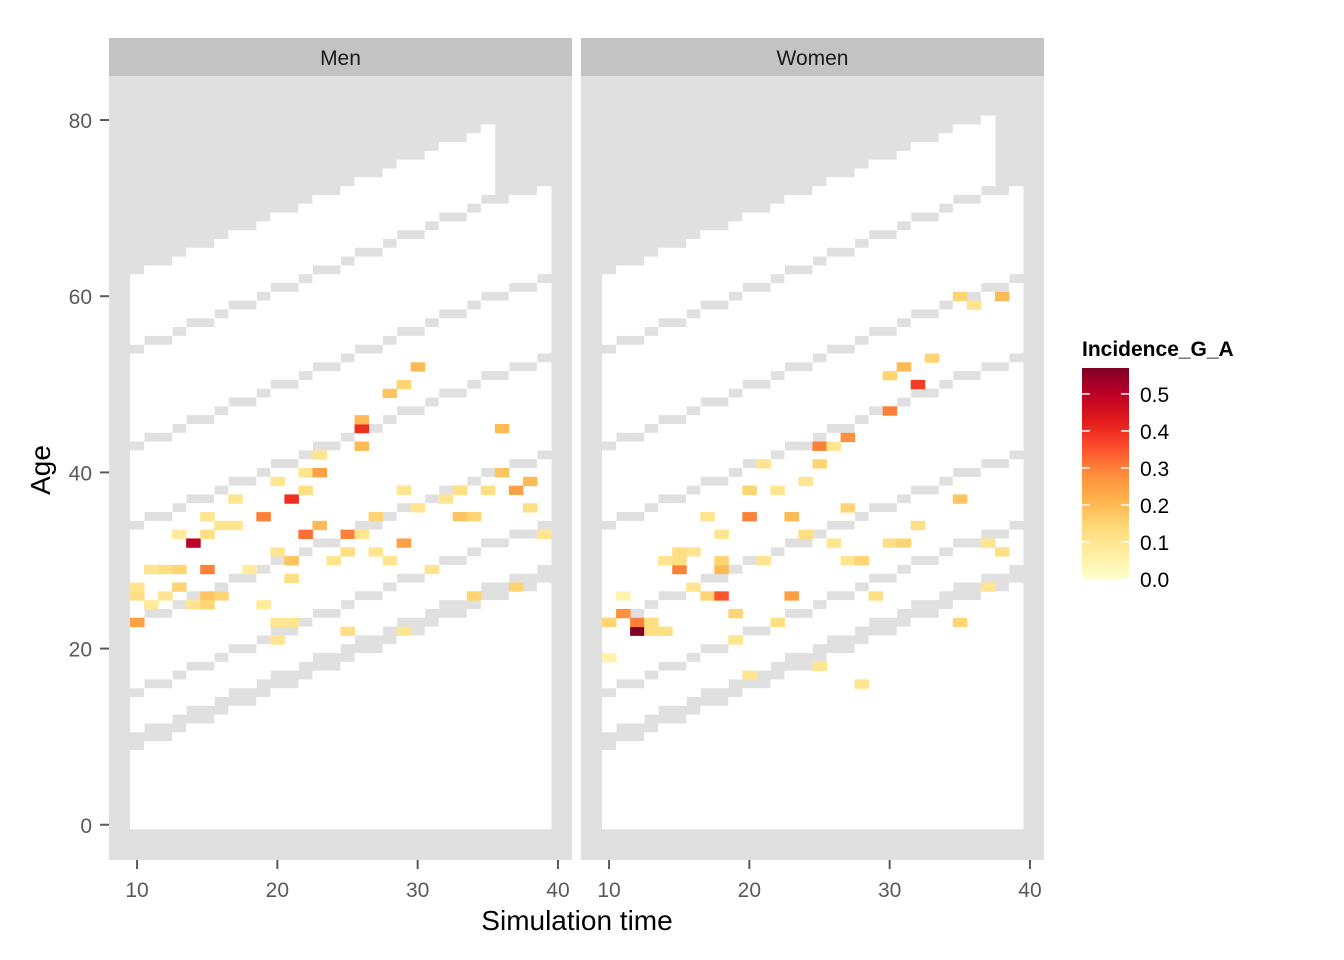  What do you see at coordinates (812, 57) in the screenshot?
I see `strip-bg` at bounding box center [812, 57].